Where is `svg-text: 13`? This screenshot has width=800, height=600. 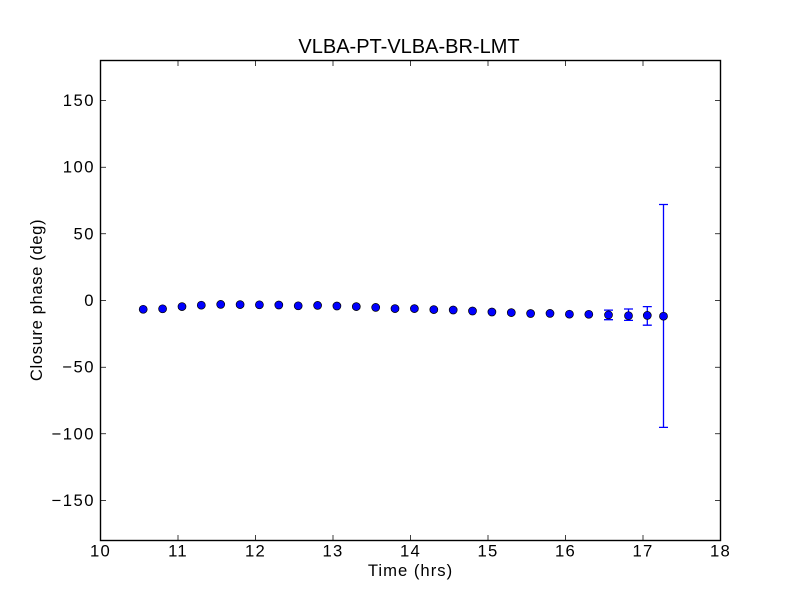
svg-text: 13 is located at coordinates (333, 551).